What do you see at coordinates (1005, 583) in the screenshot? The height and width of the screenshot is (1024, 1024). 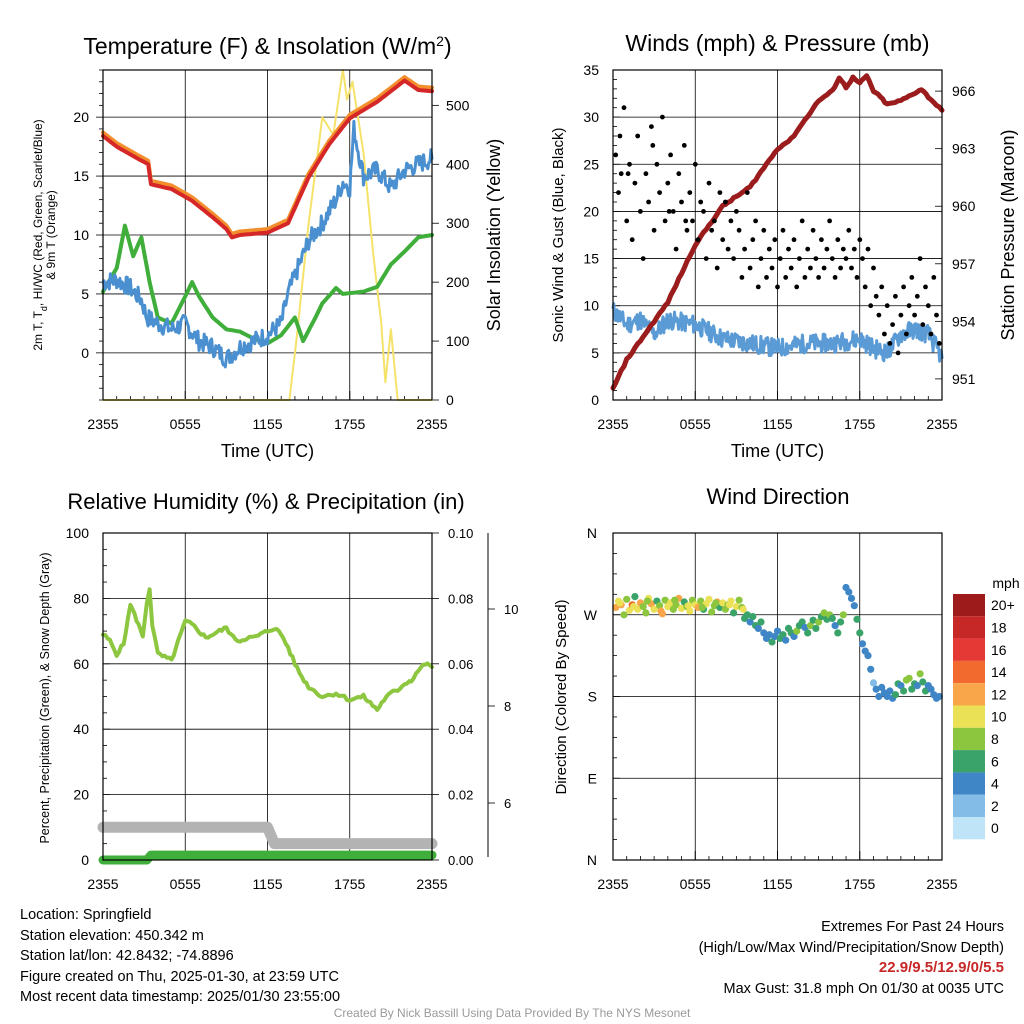 I see `colorbar-title: mph` at bounding box center [1005, 583].